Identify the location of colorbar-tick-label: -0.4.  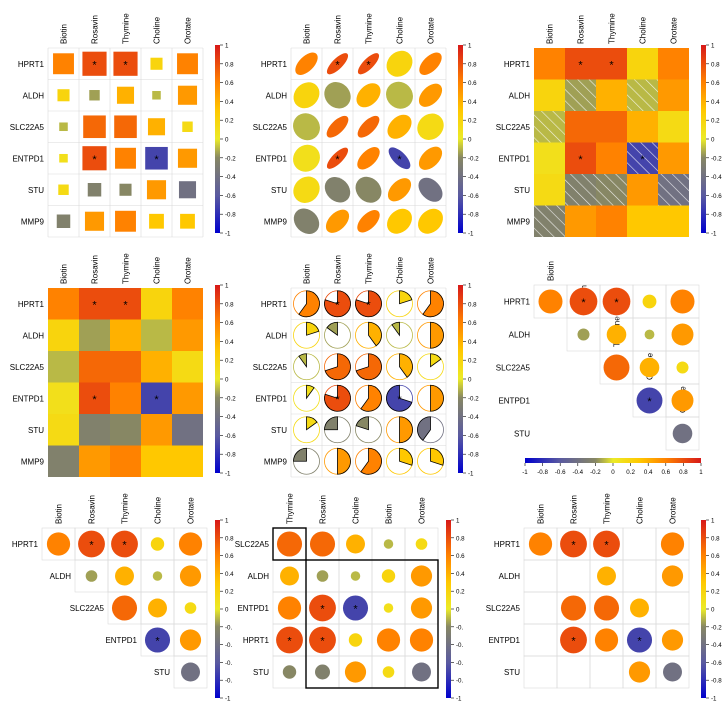
(716, 645).